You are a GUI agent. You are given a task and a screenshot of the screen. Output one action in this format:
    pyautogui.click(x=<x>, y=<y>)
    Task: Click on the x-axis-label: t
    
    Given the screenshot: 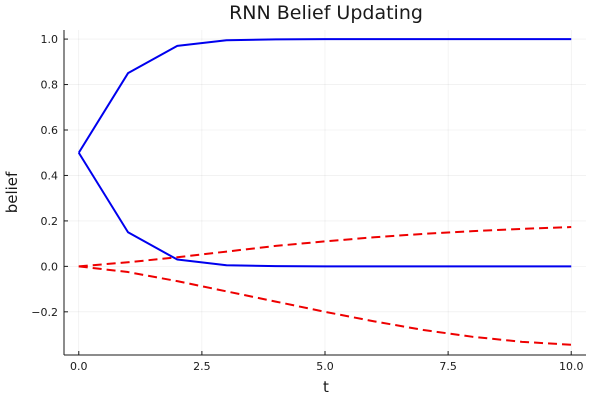 What is the action you would take?
    pyautogui.click(x=326, y=387)
    